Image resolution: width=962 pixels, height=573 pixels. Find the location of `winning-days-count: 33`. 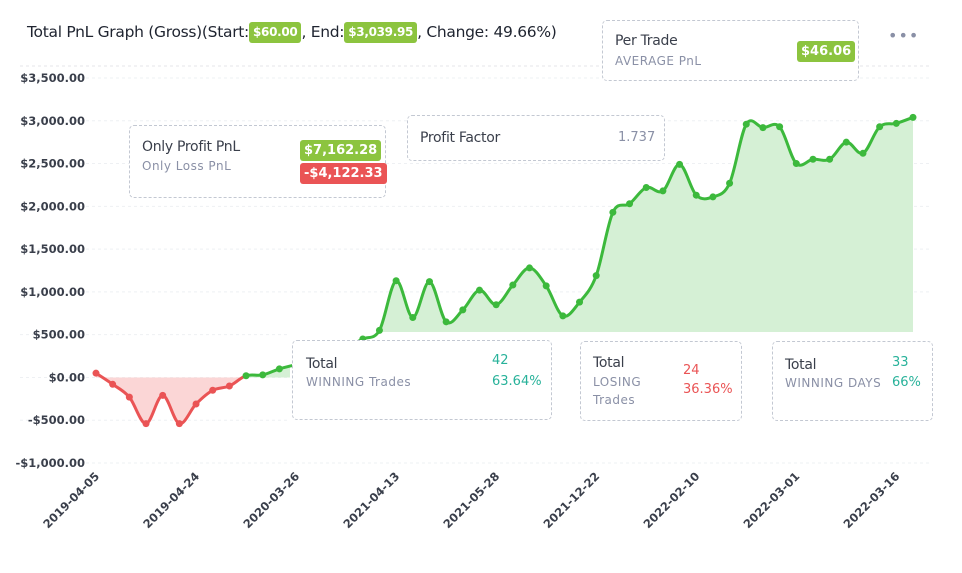

winning-days-count: 33 is located at coordinates (900, 362).